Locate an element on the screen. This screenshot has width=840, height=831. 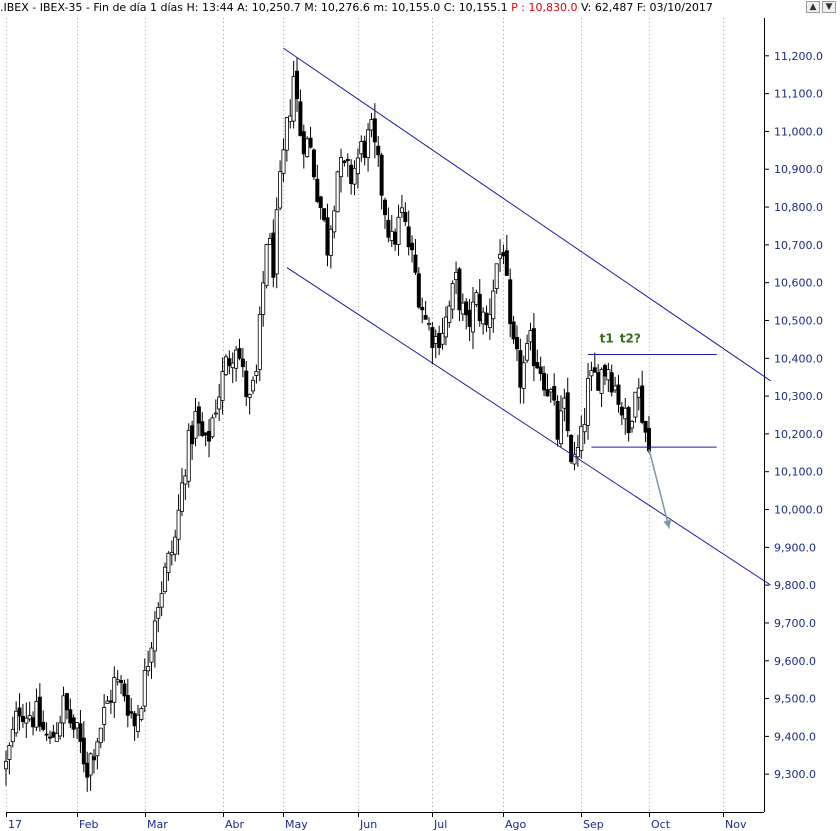
x-tick-label: Jun is located at coordinates (368, 824).